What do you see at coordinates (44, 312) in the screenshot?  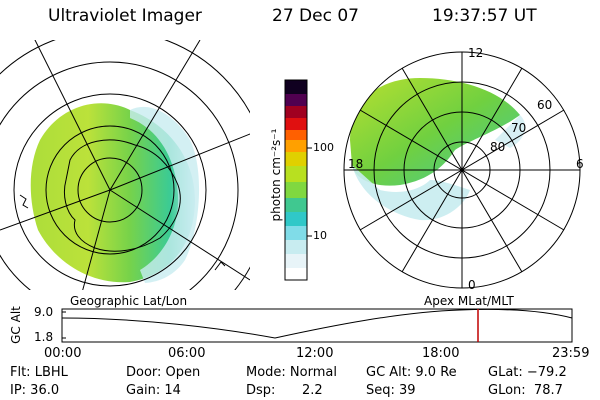 I see `altitude-ytick-top: 9.0` at bounding box center [44, 312].